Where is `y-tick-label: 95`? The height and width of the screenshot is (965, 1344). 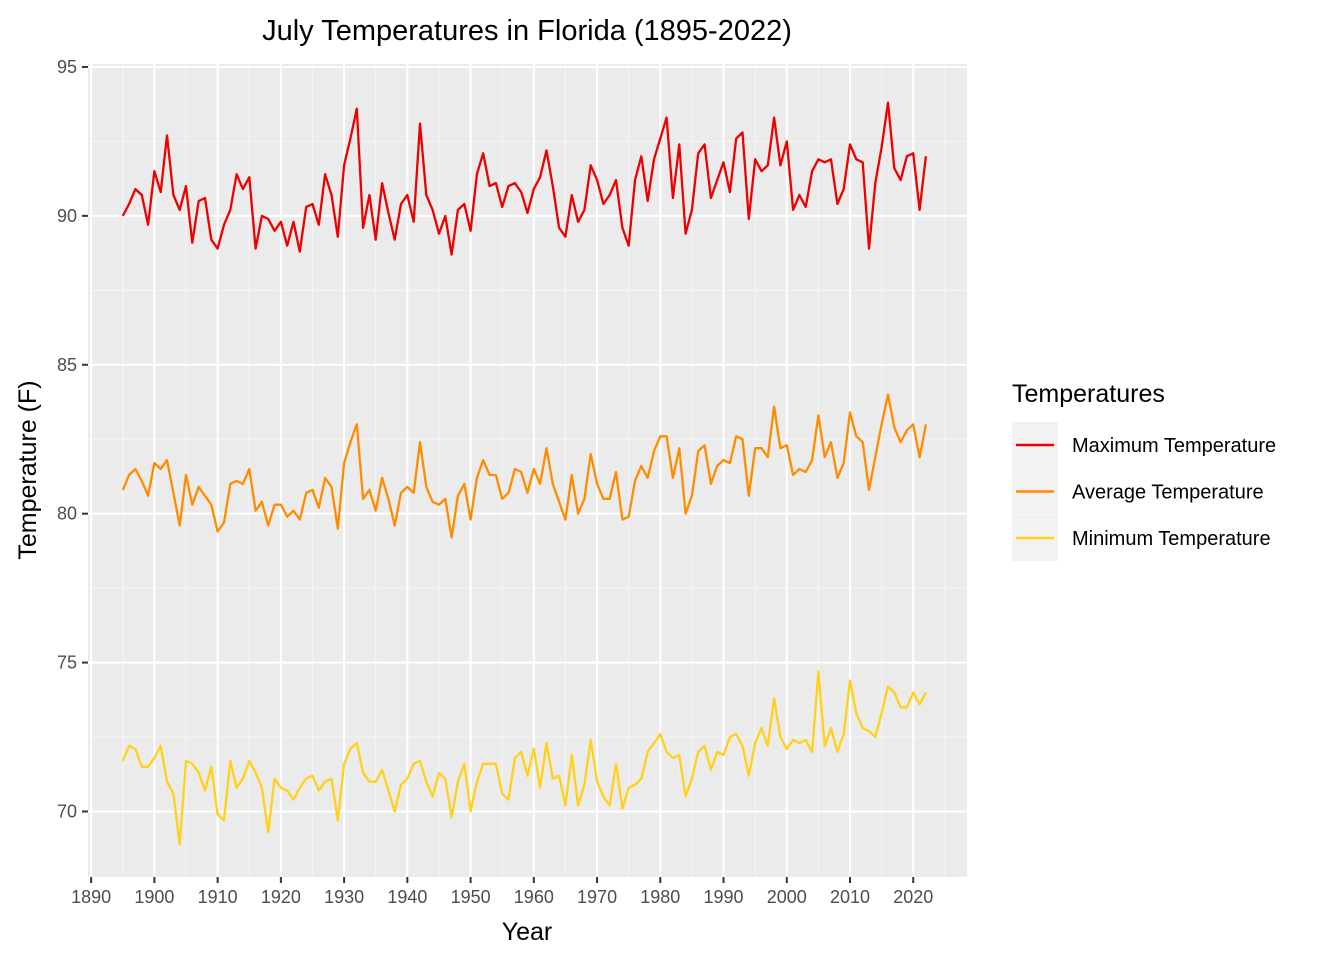 y-tick-label: 95 is located at coordinates (67, 67).